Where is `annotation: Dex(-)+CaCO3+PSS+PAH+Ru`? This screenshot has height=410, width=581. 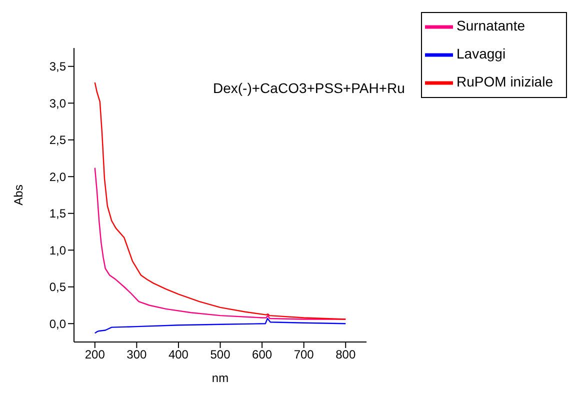
annotation: Dex(-)+CaCO3+PSS+PAH+Ru is located at coordinates (309, 88).